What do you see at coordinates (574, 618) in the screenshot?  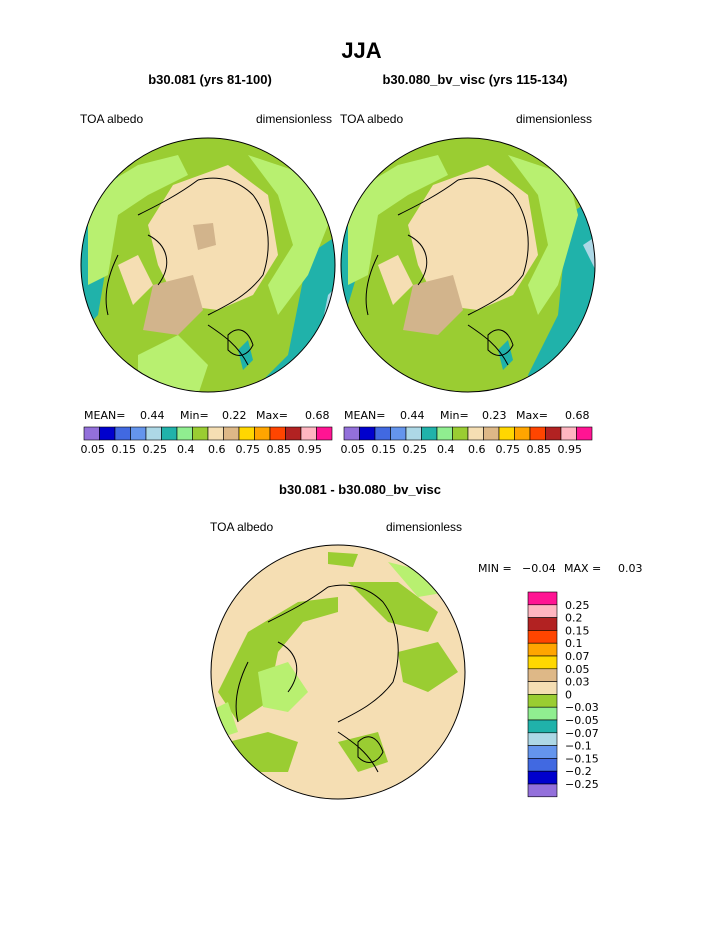 I see `difference-colorbar-tick-label-1: 0.2` at bounding box center [574, 618].